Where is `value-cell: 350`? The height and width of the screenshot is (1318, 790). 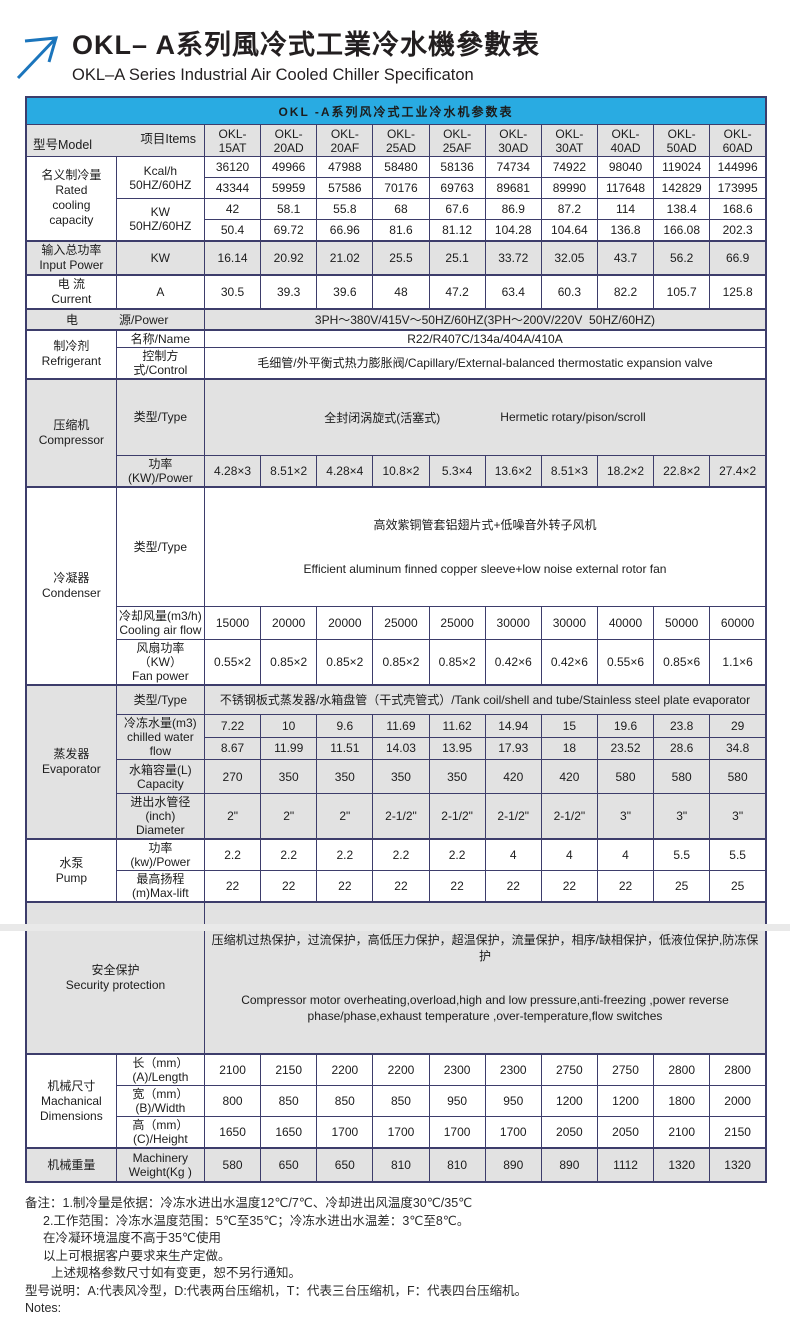 value-cell: 350 is located at coordinates (289, 776).